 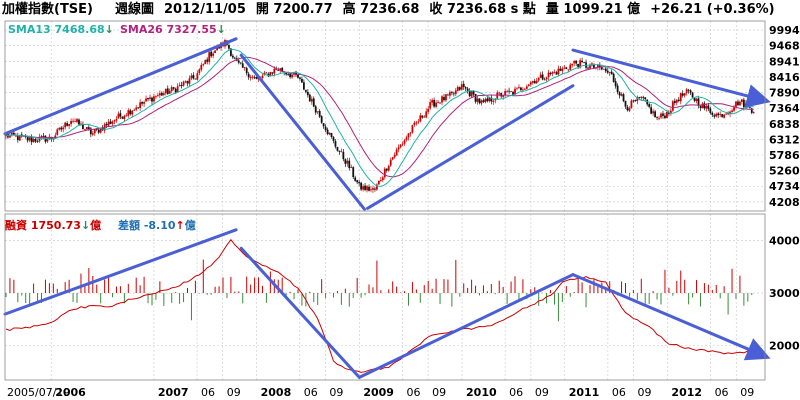 I want to click on margin-tick-label: 2000, so click(x=784, y=346).